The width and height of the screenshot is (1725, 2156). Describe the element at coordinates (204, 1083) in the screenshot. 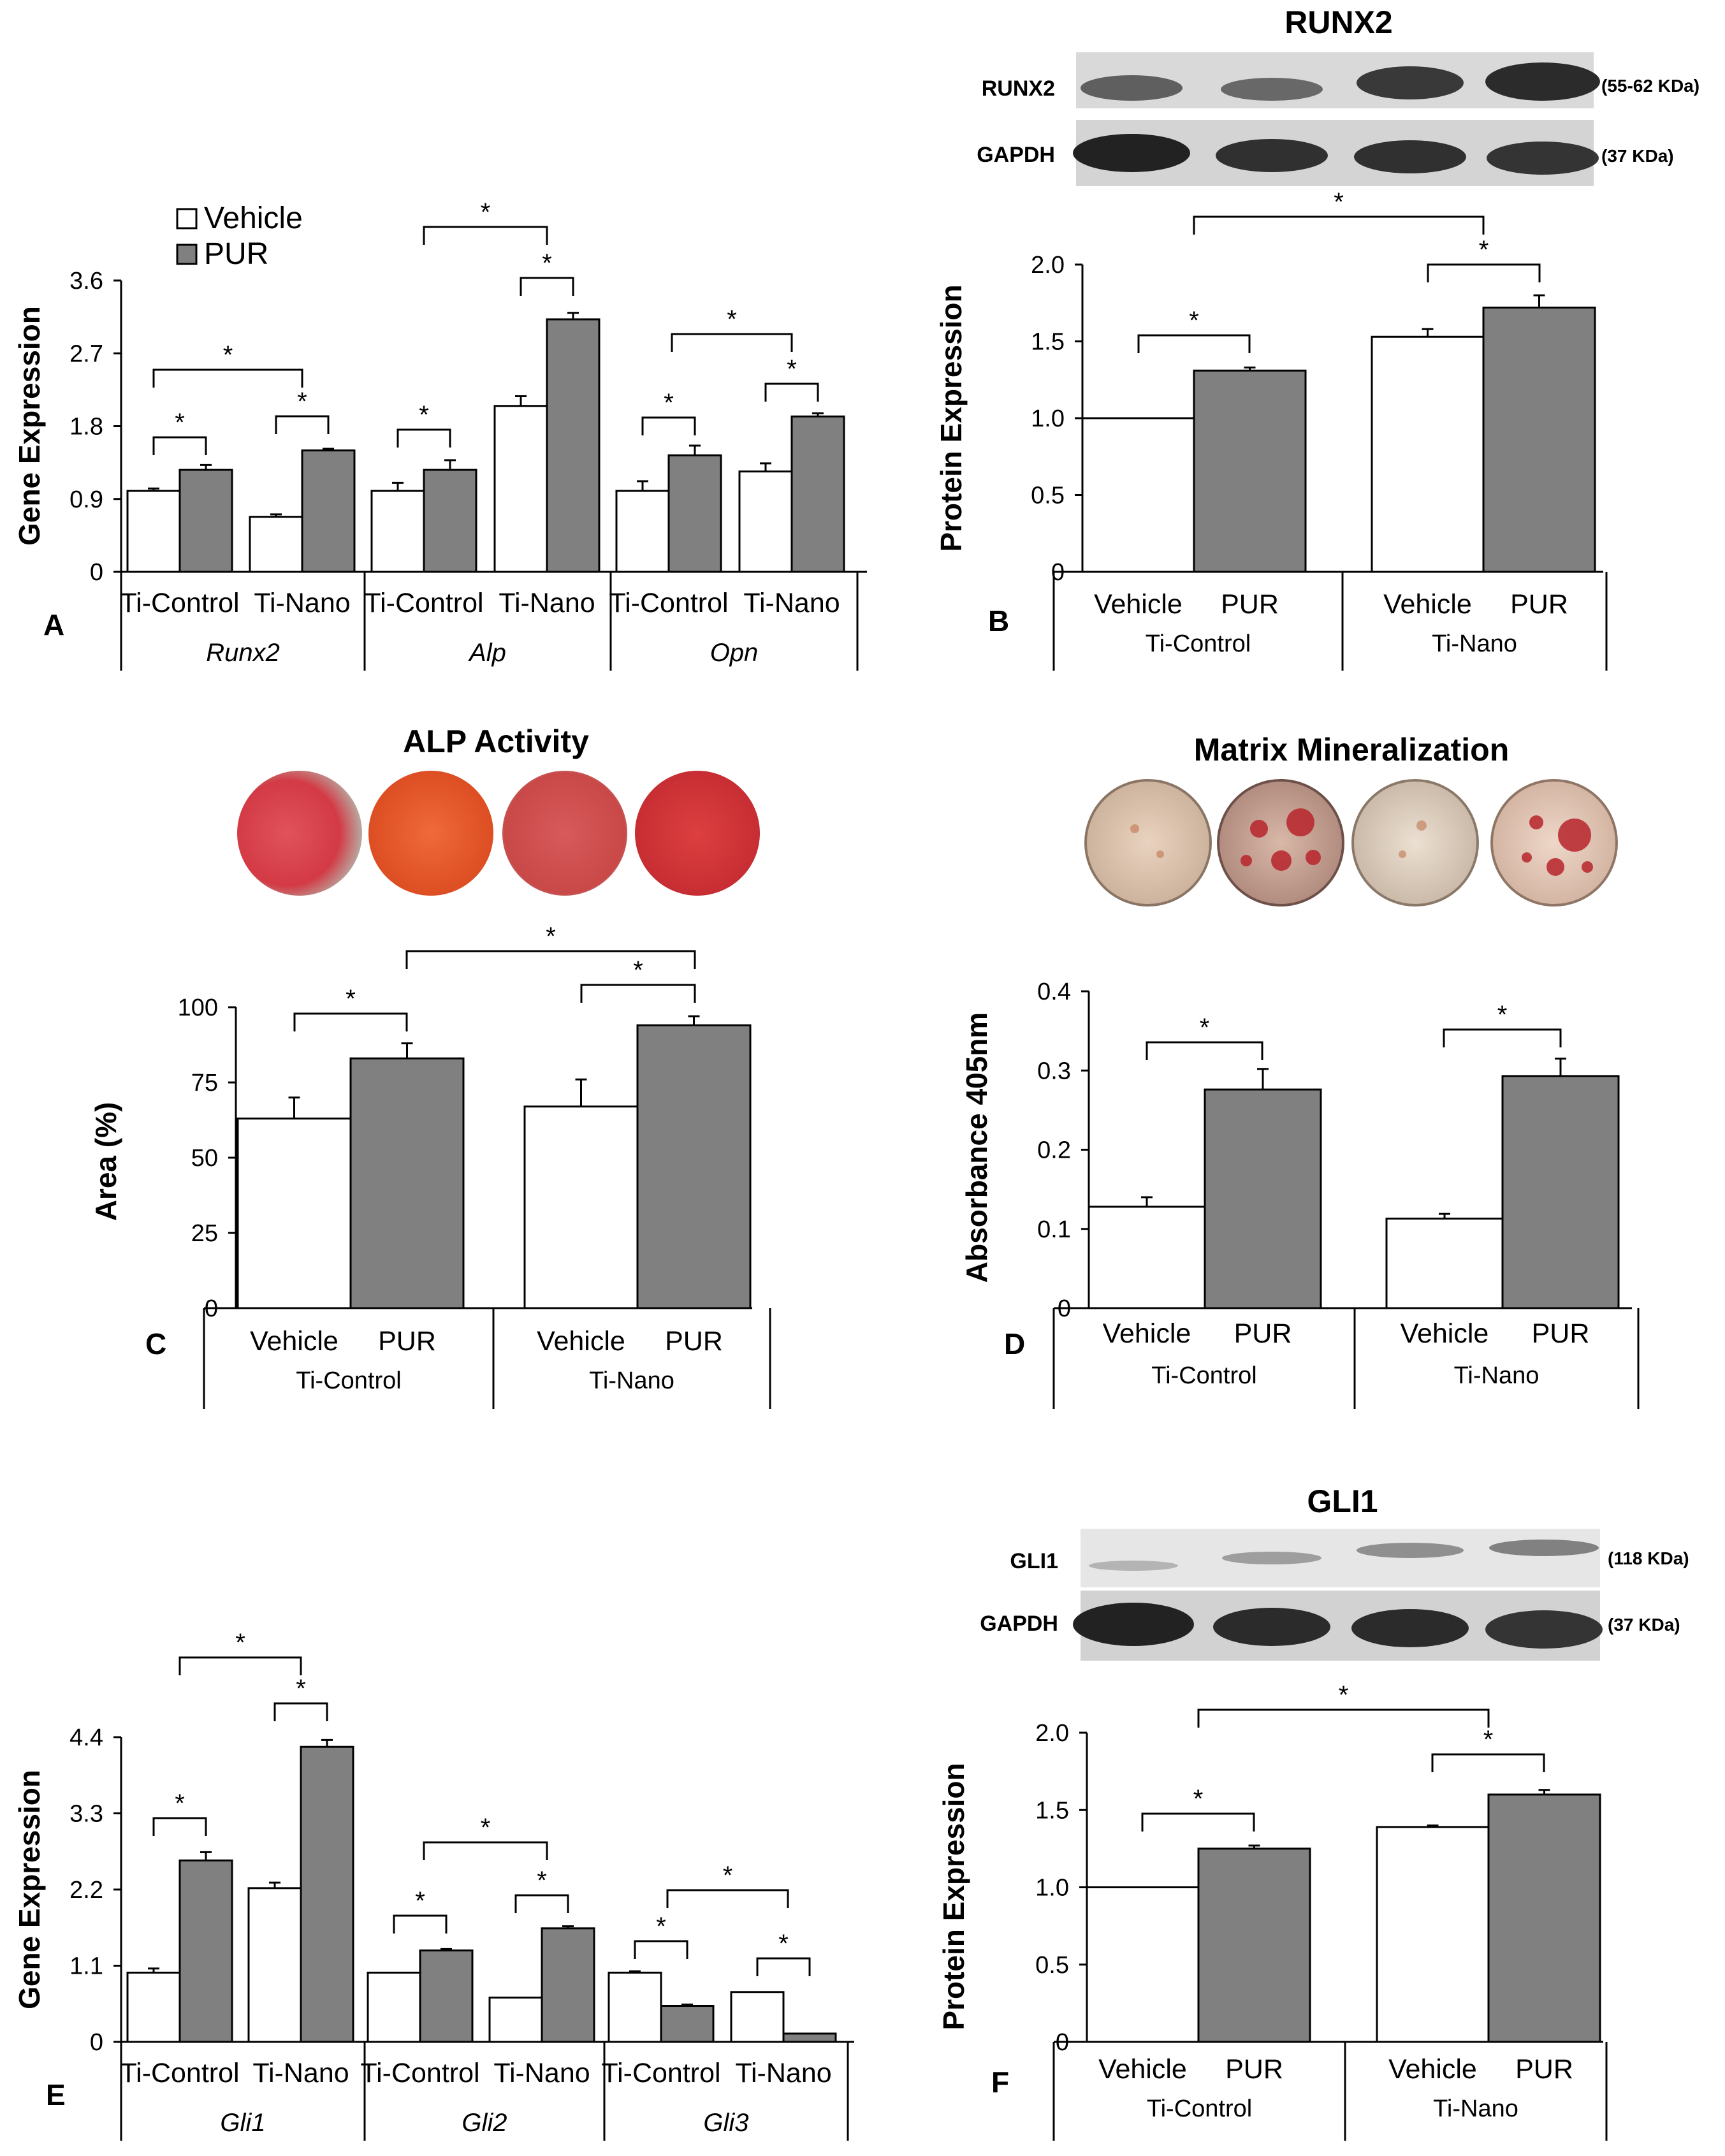

I see `y-tick-label: 75` at that location.